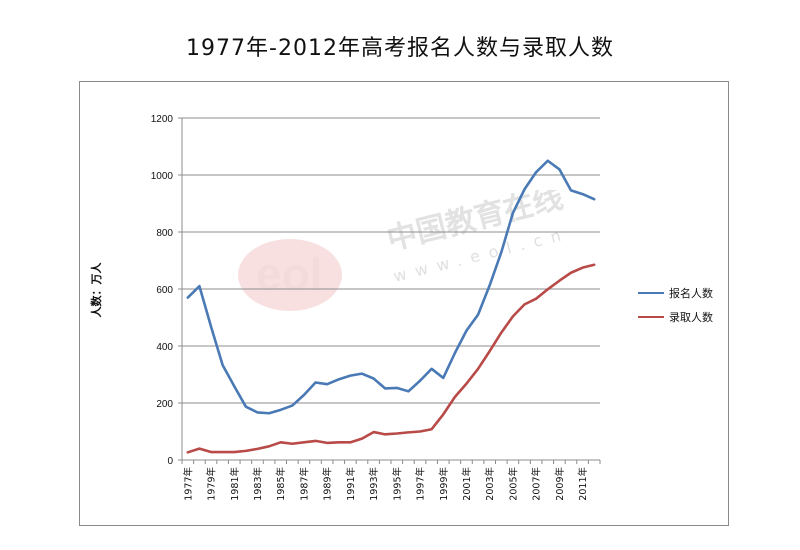 The height and width of the screenshot is (550, 800). What do you see at coordinates (328, 484) in the screenshot?
I see `x-tick-label: 1989年` at bounding box center [328, 484].